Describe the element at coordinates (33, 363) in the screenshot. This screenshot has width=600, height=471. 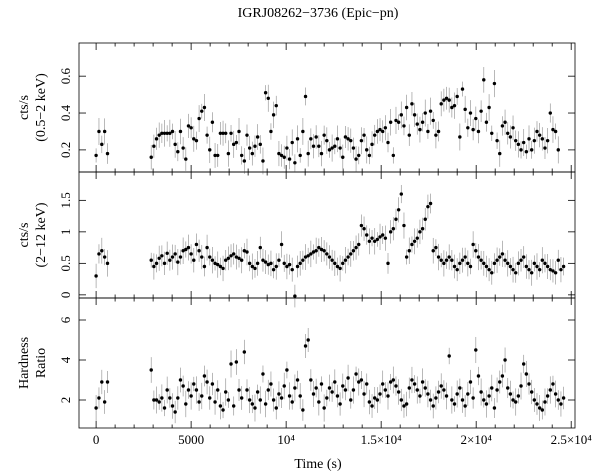
I see `y-axis-label: Hardness Ratio` at that location.